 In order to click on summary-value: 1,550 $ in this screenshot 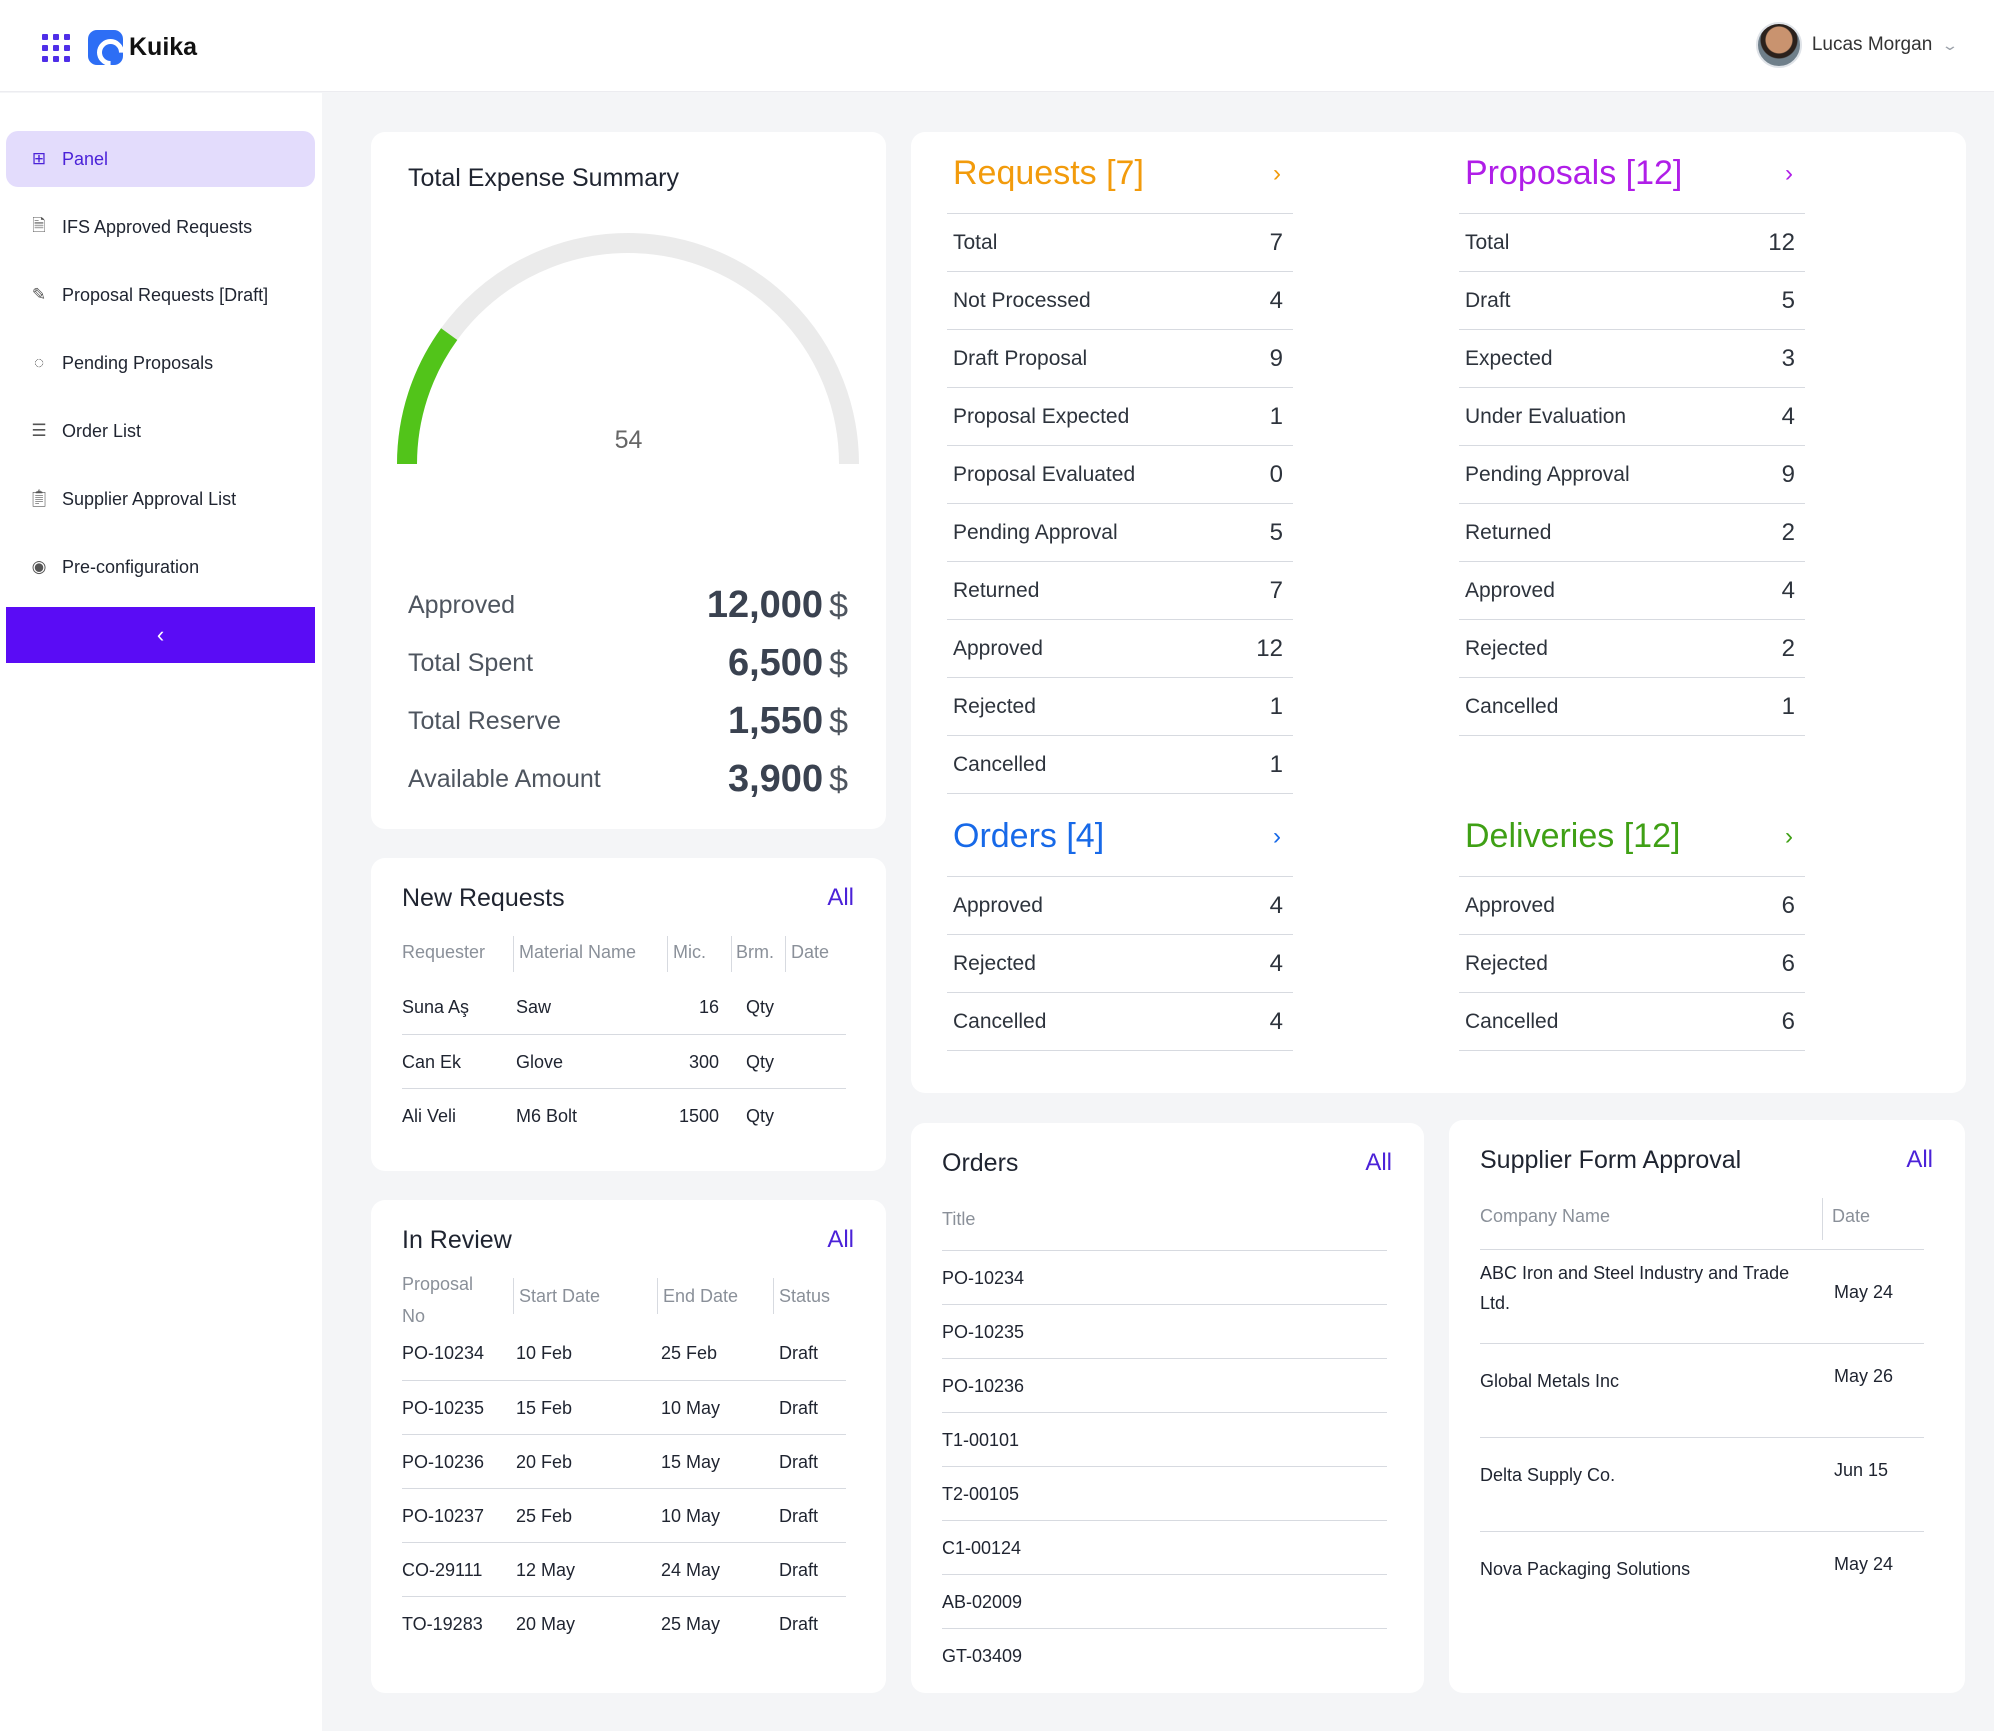, I will do `click(788, 721)`.